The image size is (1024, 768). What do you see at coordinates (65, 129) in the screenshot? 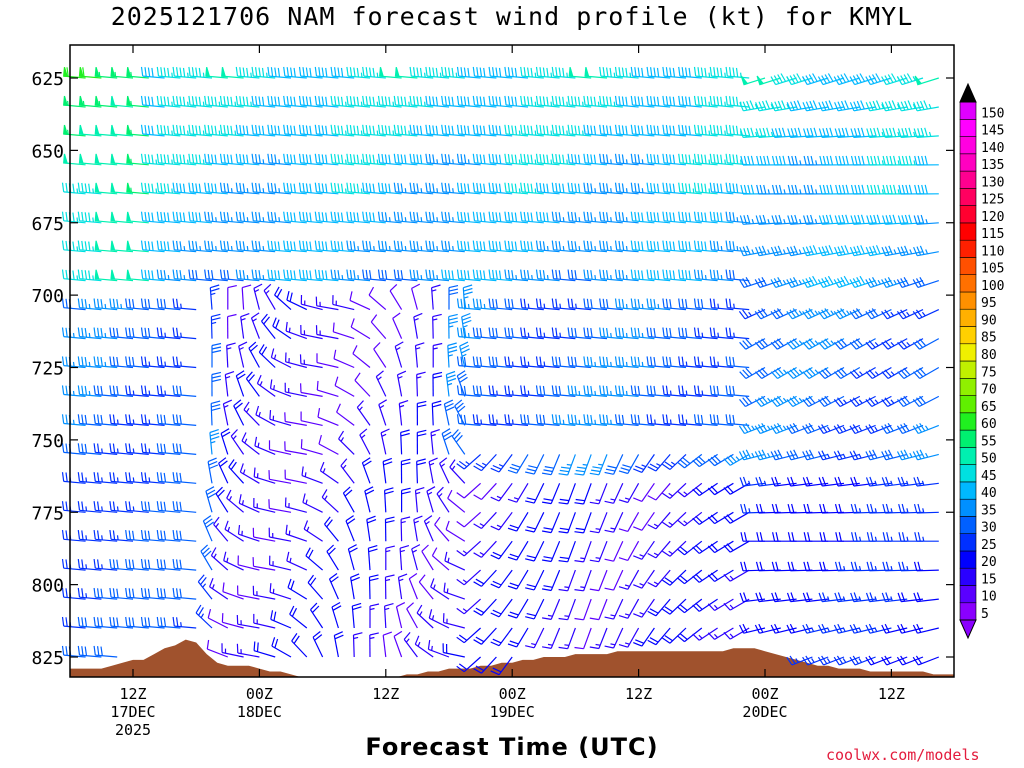
I see `wind-barb-pennant` at bounding box center [65, 129].